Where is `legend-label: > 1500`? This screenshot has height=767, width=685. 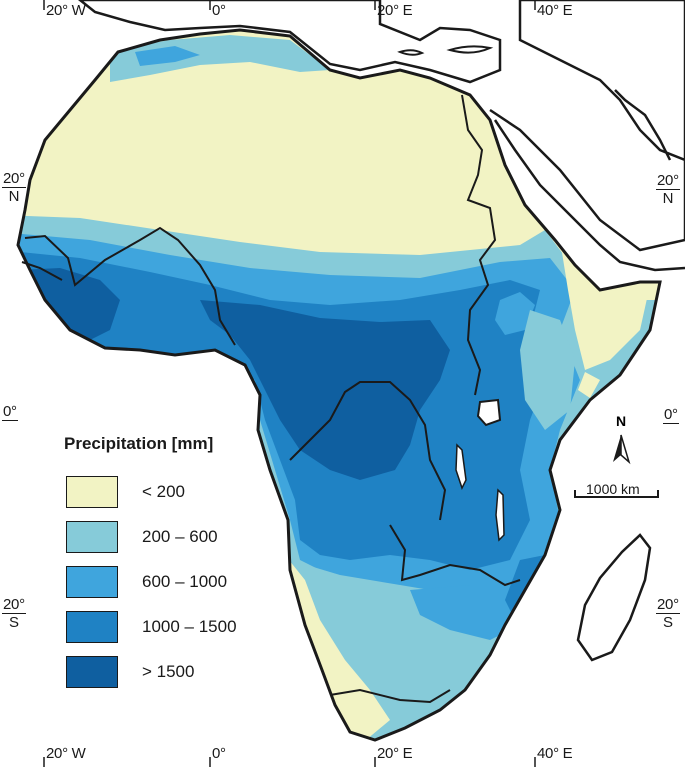 legend-label: > 1500 is located at coordinates (168, 671).